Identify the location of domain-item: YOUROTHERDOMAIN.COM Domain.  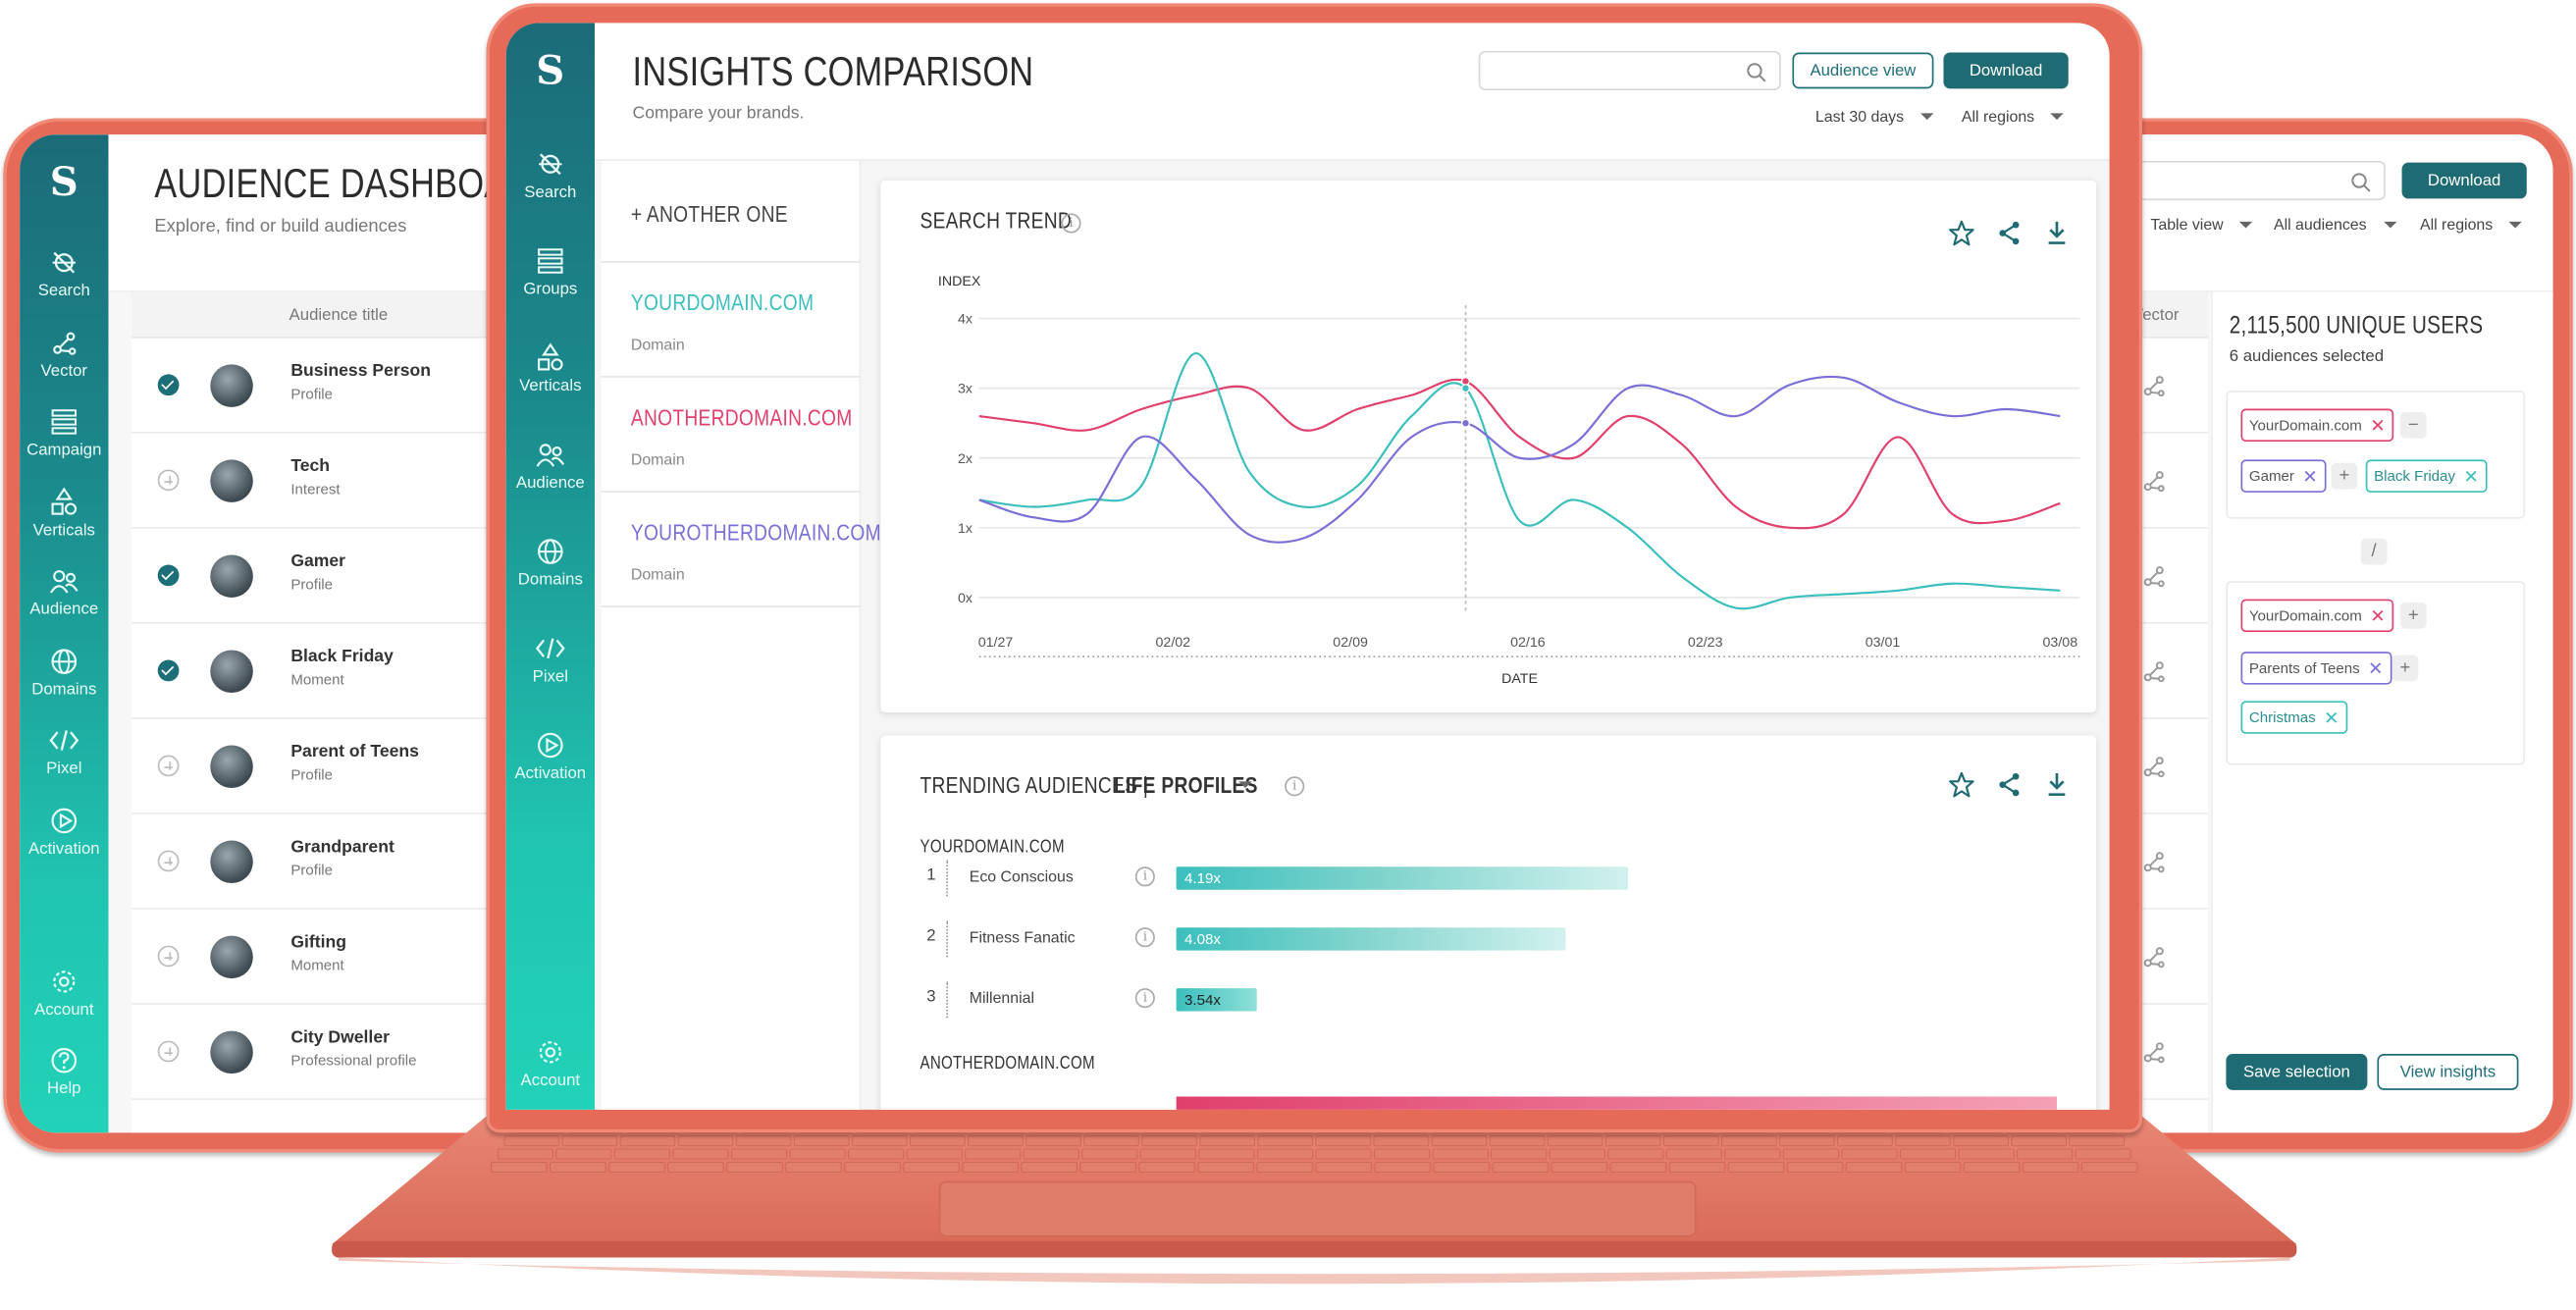
(741, 550).